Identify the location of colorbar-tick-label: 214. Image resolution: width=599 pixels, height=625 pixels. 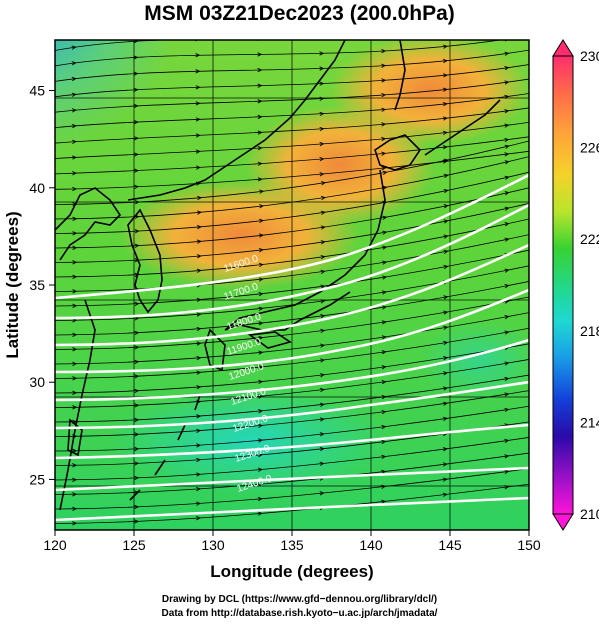
(589, 422).